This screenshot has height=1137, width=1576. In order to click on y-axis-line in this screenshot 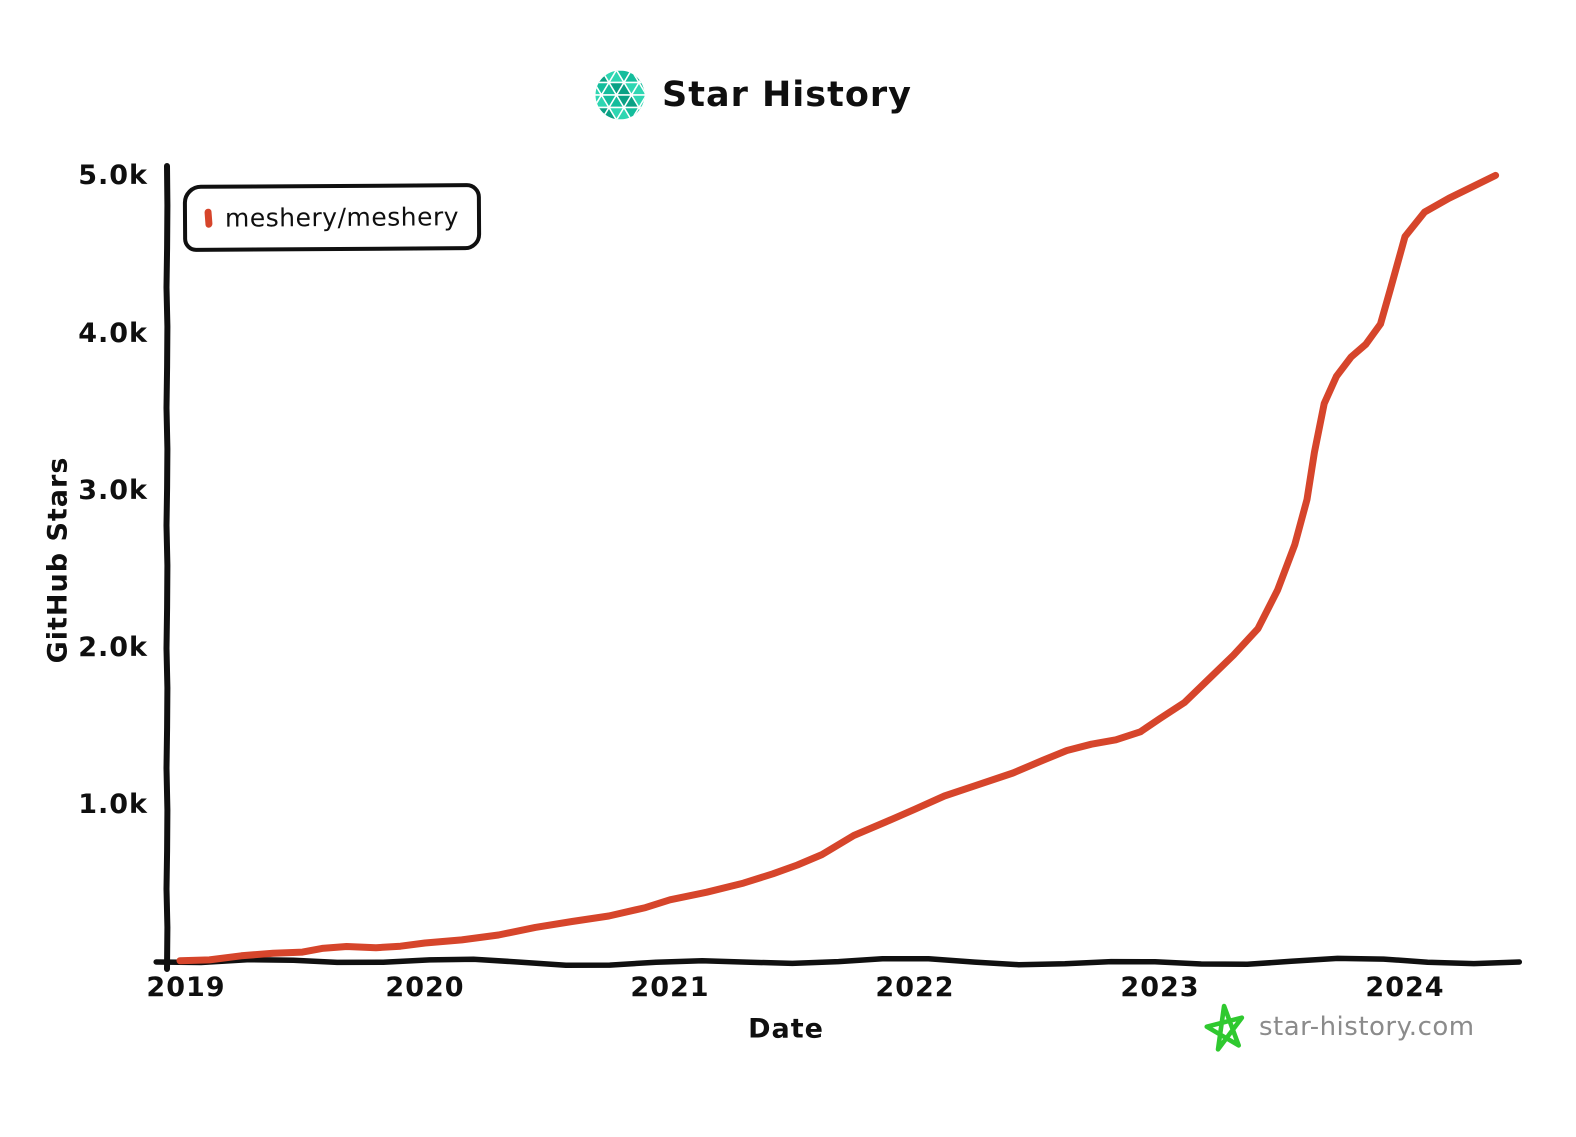, I will do `click(167, 567)`.